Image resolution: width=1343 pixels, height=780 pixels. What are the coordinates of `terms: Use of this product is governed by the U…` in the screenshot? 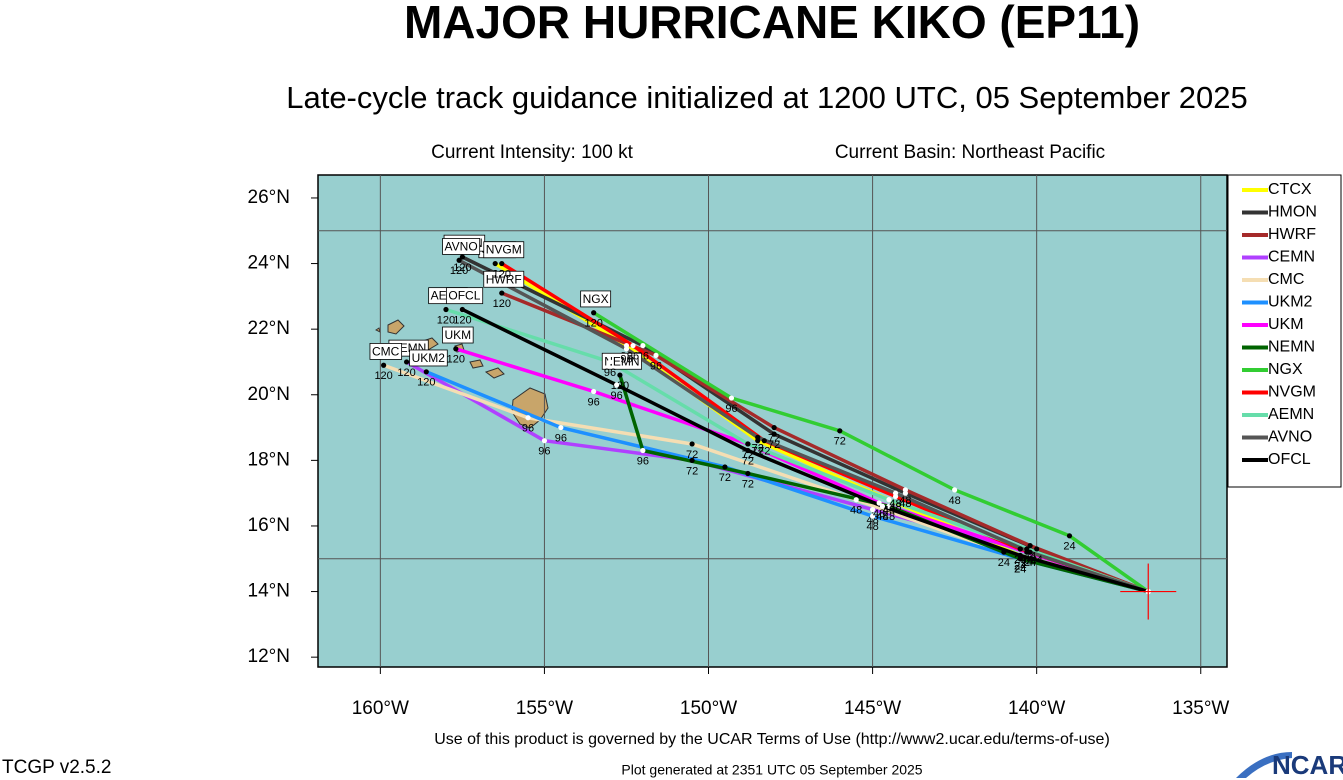 It's located at (772, 739).